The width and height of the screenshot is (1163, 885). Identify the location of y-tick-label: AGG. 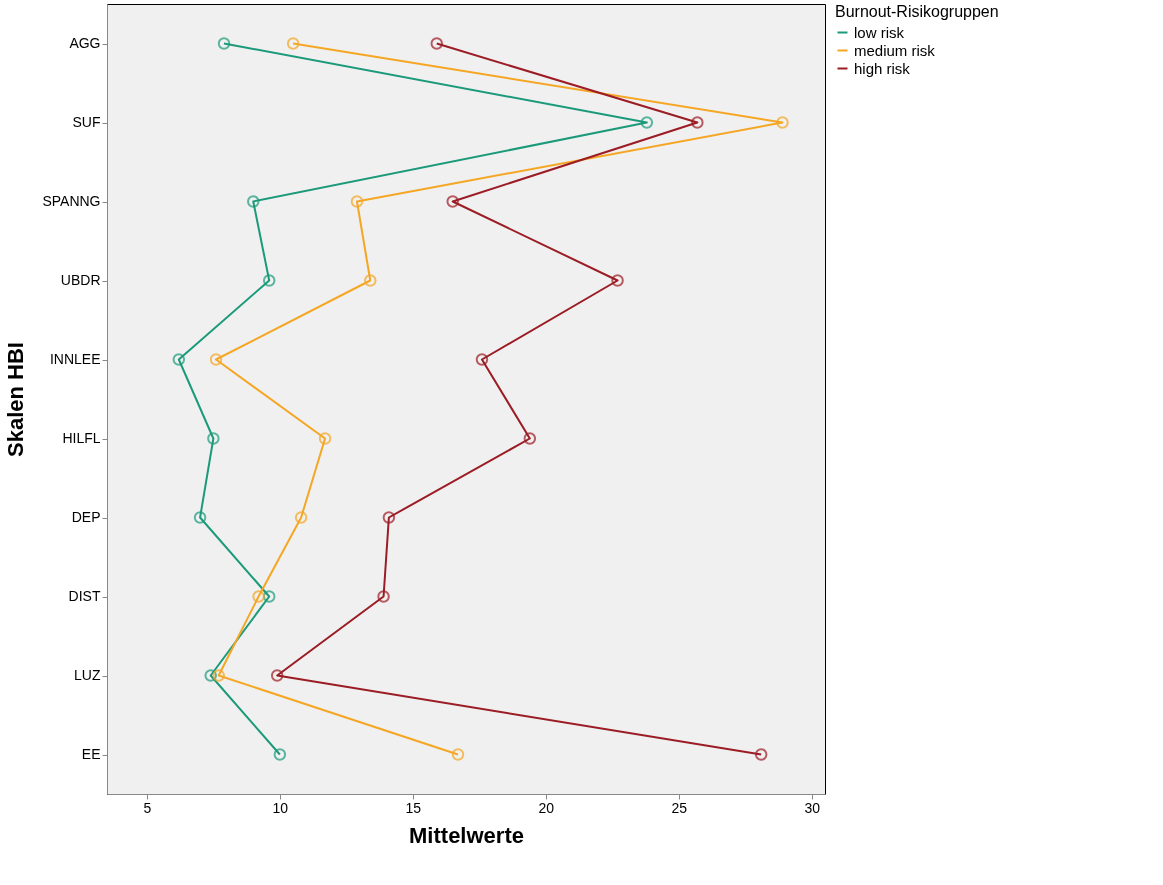
(85, 43).